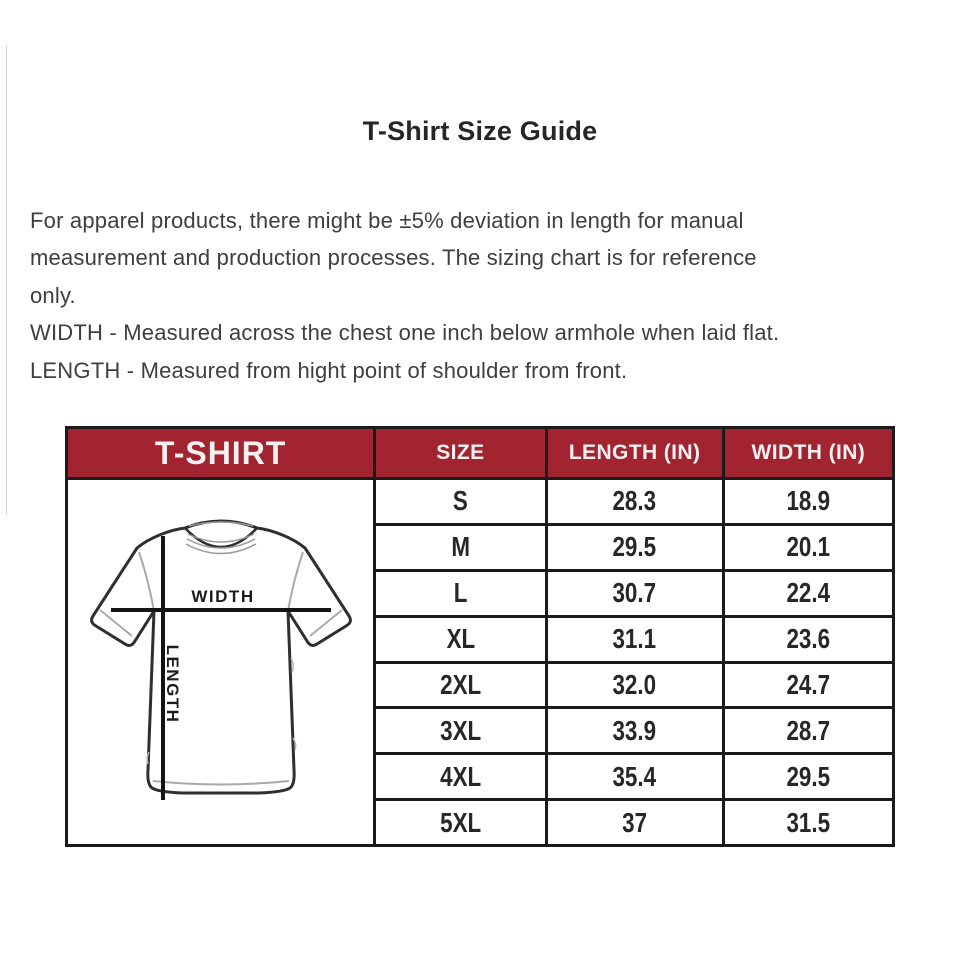 This screenshot has width=960, height=960. I want to click on length-cell-l: 30.7, so click(634, 593).